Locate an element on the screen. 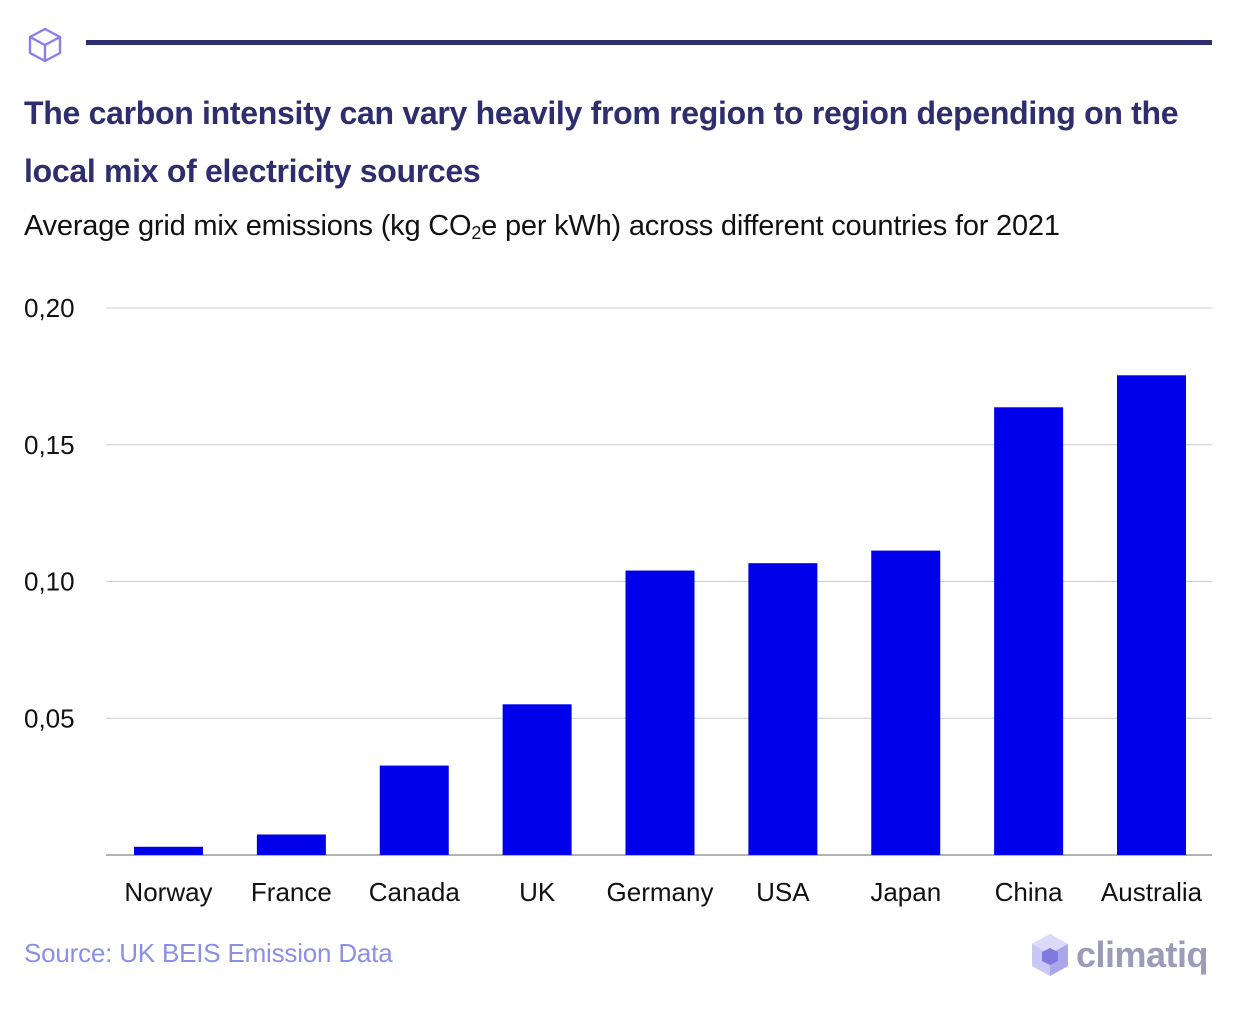  cube-logo-icon is located at coordinates (45, 45).